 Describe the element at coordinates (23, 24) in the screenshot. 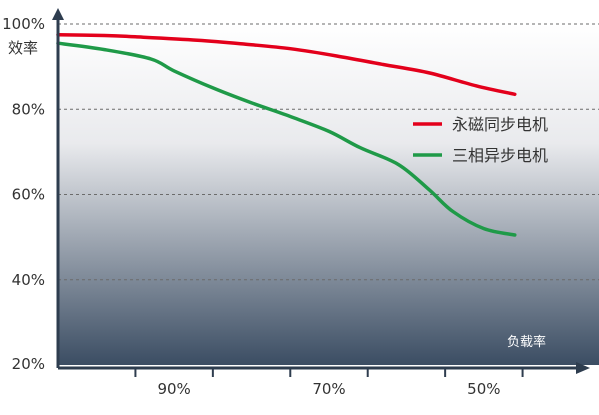

I see `y-tick-label: 100%` at that location.